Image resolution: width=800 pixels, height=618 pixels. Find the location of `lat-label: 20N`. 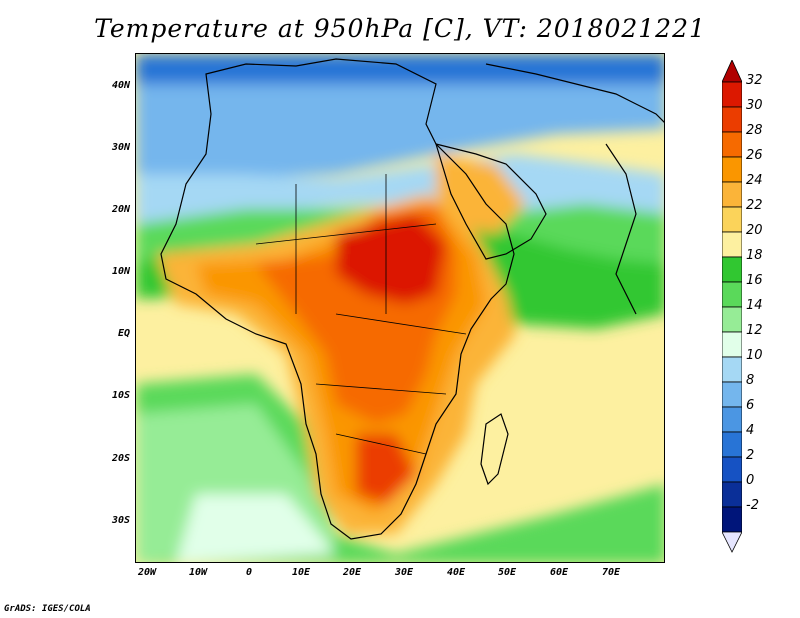

lat-label: 20N is located at coordinates (120, 209).